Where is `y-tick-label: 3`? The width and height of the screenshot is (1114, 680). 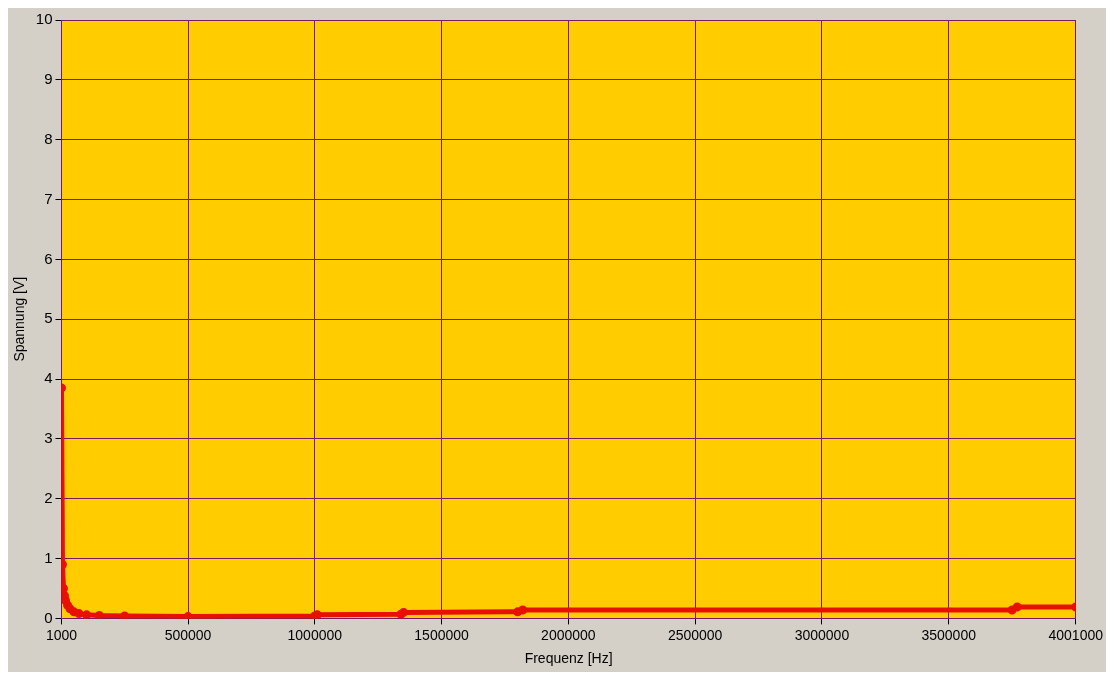 y-tick-label: 3 is located at coordinates (48, 438).